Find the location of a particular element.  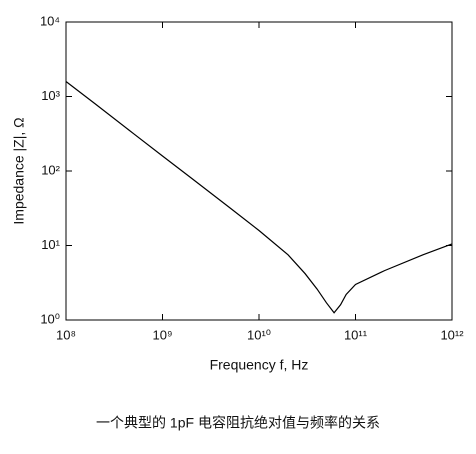

y-tick-label: 10⁴ is located at coordinates (50, 20).